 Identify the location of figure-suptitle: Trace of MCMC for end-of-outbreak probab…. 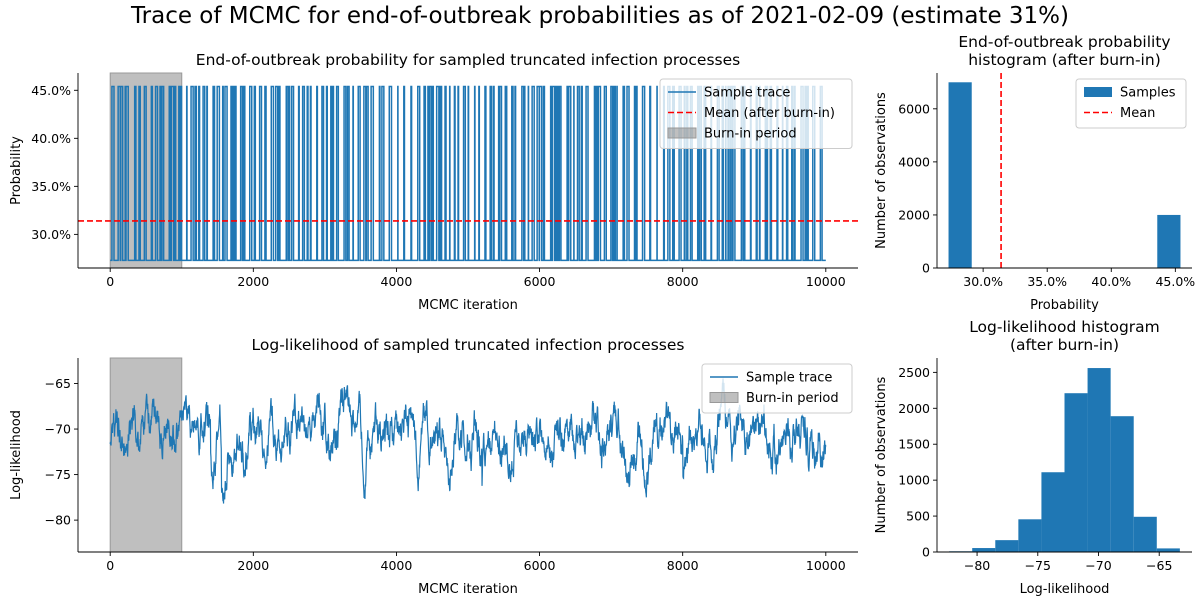
(599, 16).